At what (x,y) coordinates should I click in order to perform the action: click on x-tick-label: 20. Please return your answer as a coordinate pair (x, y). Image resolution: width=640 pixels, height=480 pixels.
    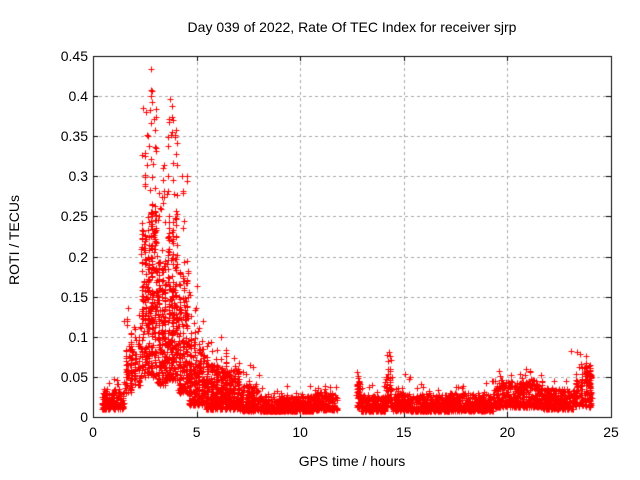
    Looking at the image, I should click on (507, 432).